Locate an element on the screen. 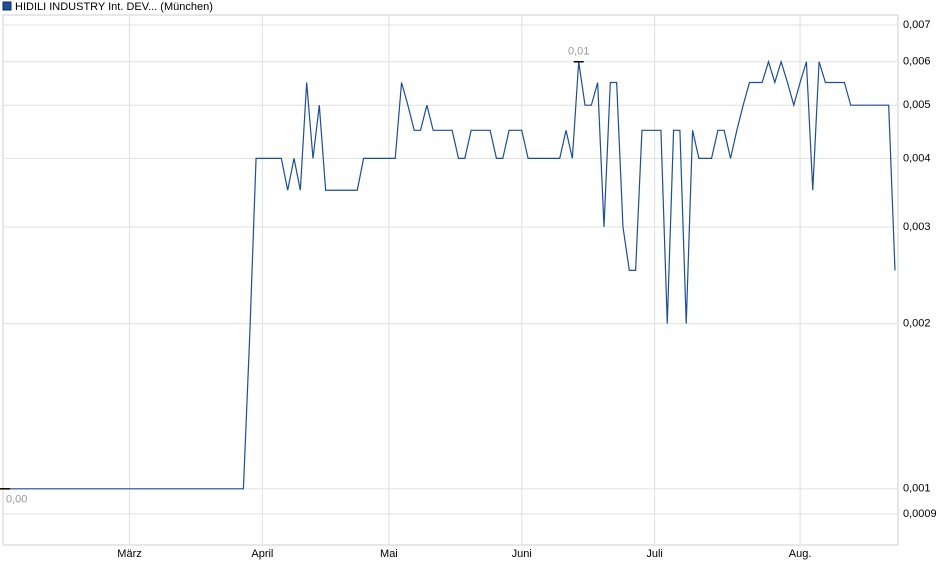  y-tick-label: 0,0009 is located at coordinates (920, 514).